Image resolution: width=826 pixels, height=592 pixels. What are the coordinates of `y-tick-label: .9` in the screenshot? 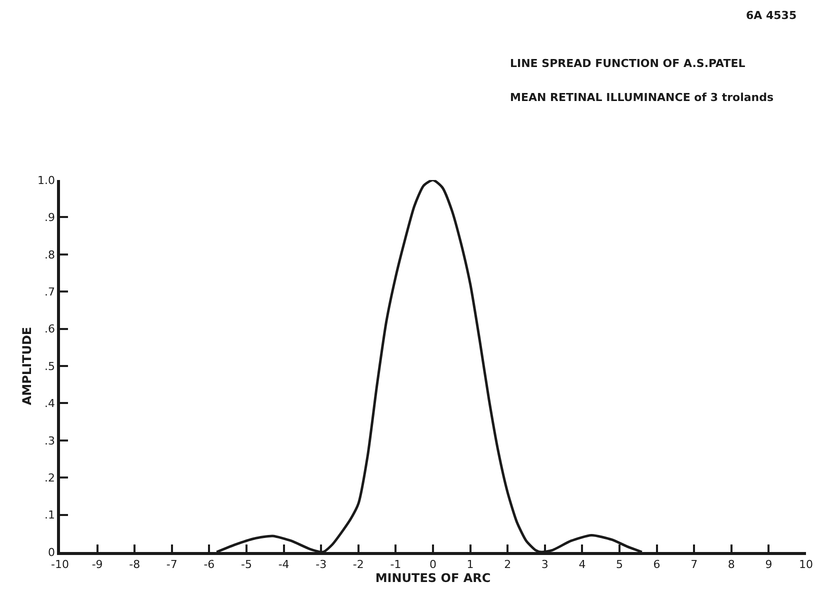 It's located at (50, 217).